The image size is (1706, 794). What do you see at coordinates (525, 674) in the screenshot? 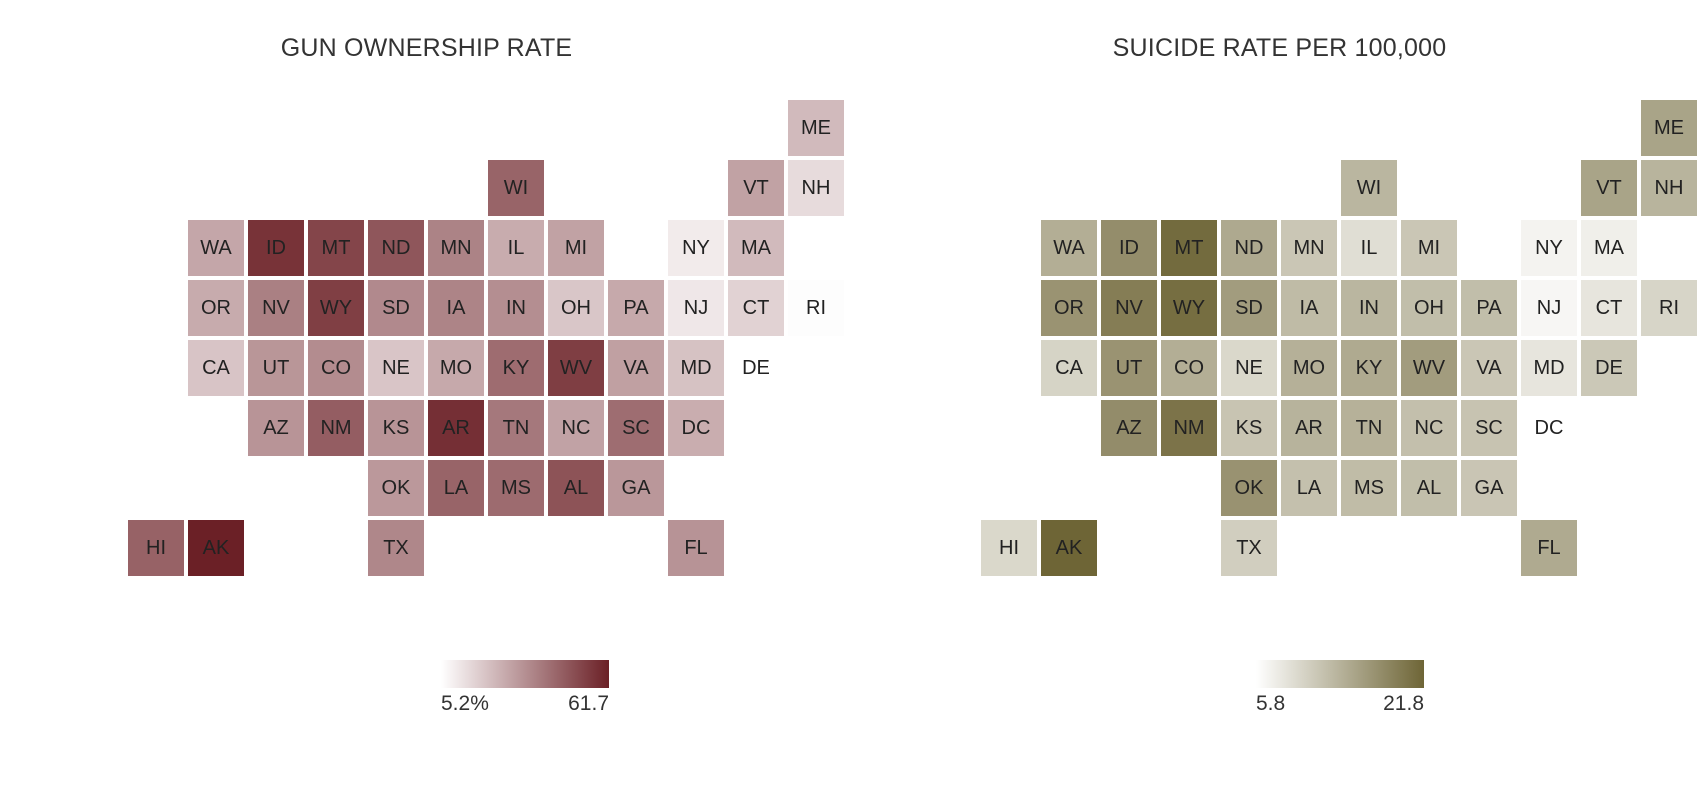
I see `gun-ownership-legend-gradient` at bounding box center [525, 674].